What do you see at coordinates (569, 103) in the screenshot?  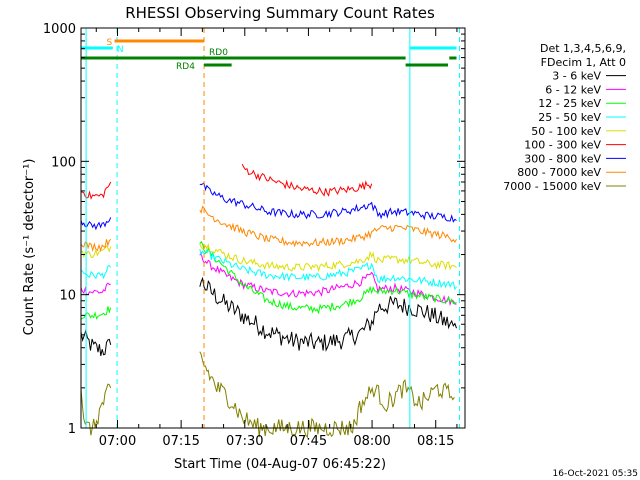 I see `legend-entry-label: 12 - 25 keV` at bounding box center [569, 103].